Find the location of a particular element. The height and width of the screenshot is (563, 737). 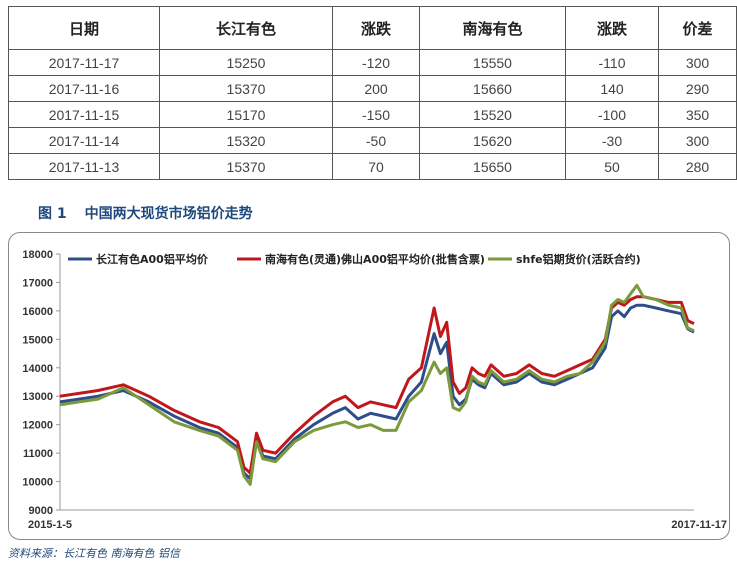

table-cell: 15650 is located at coordinates (492, 166).